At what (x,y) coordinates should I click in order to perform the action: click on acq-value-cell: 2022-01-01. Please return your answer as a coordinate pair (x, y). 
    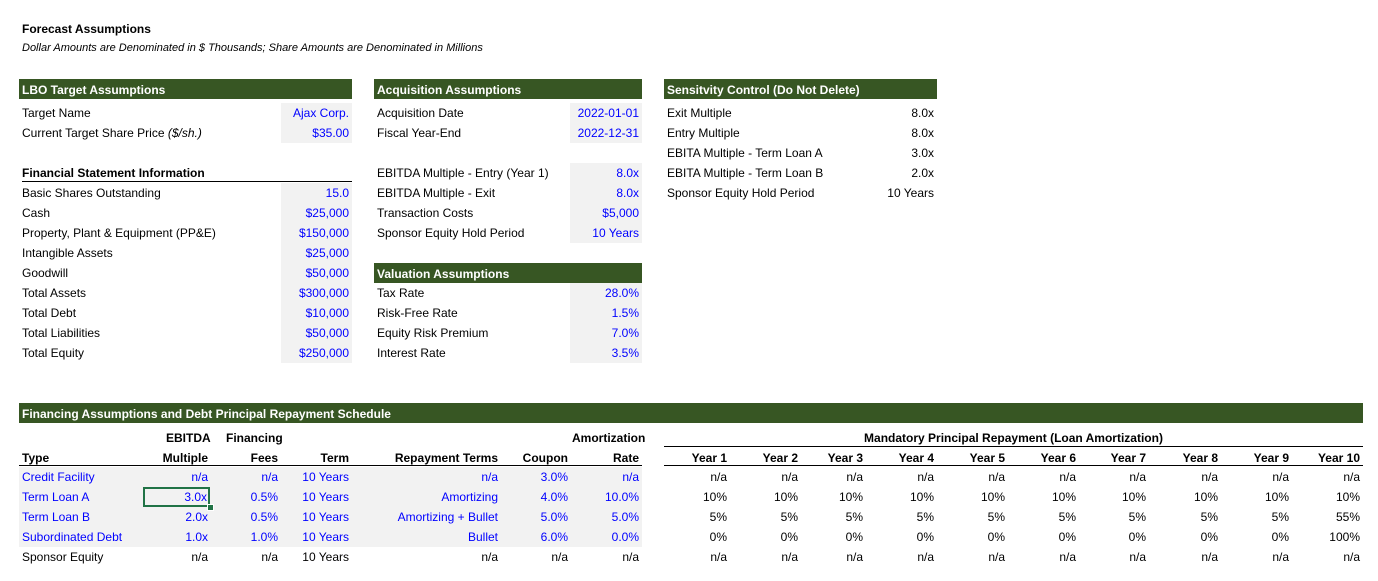
    Looking at the image, I should click on (608, 113).